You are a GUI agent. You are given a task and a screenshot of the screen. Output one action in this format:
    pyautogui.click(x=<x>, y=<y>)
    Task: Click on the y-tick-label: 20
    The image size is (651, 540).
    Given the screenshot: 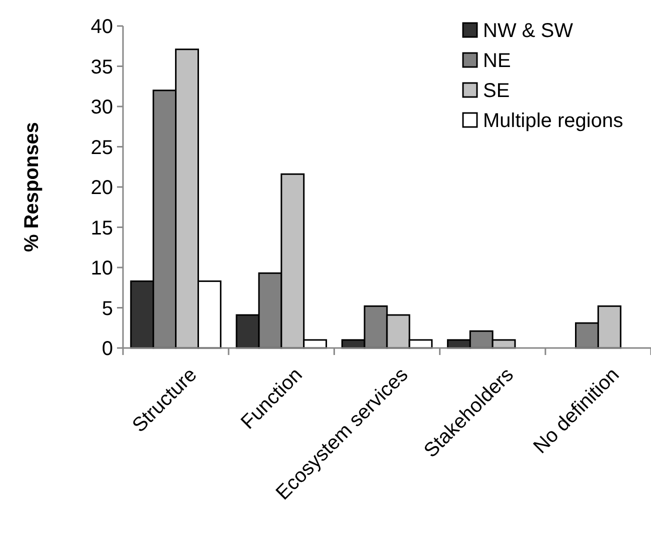 What is the action you would take?
    pyautogui.click(x=101, y=188)
    